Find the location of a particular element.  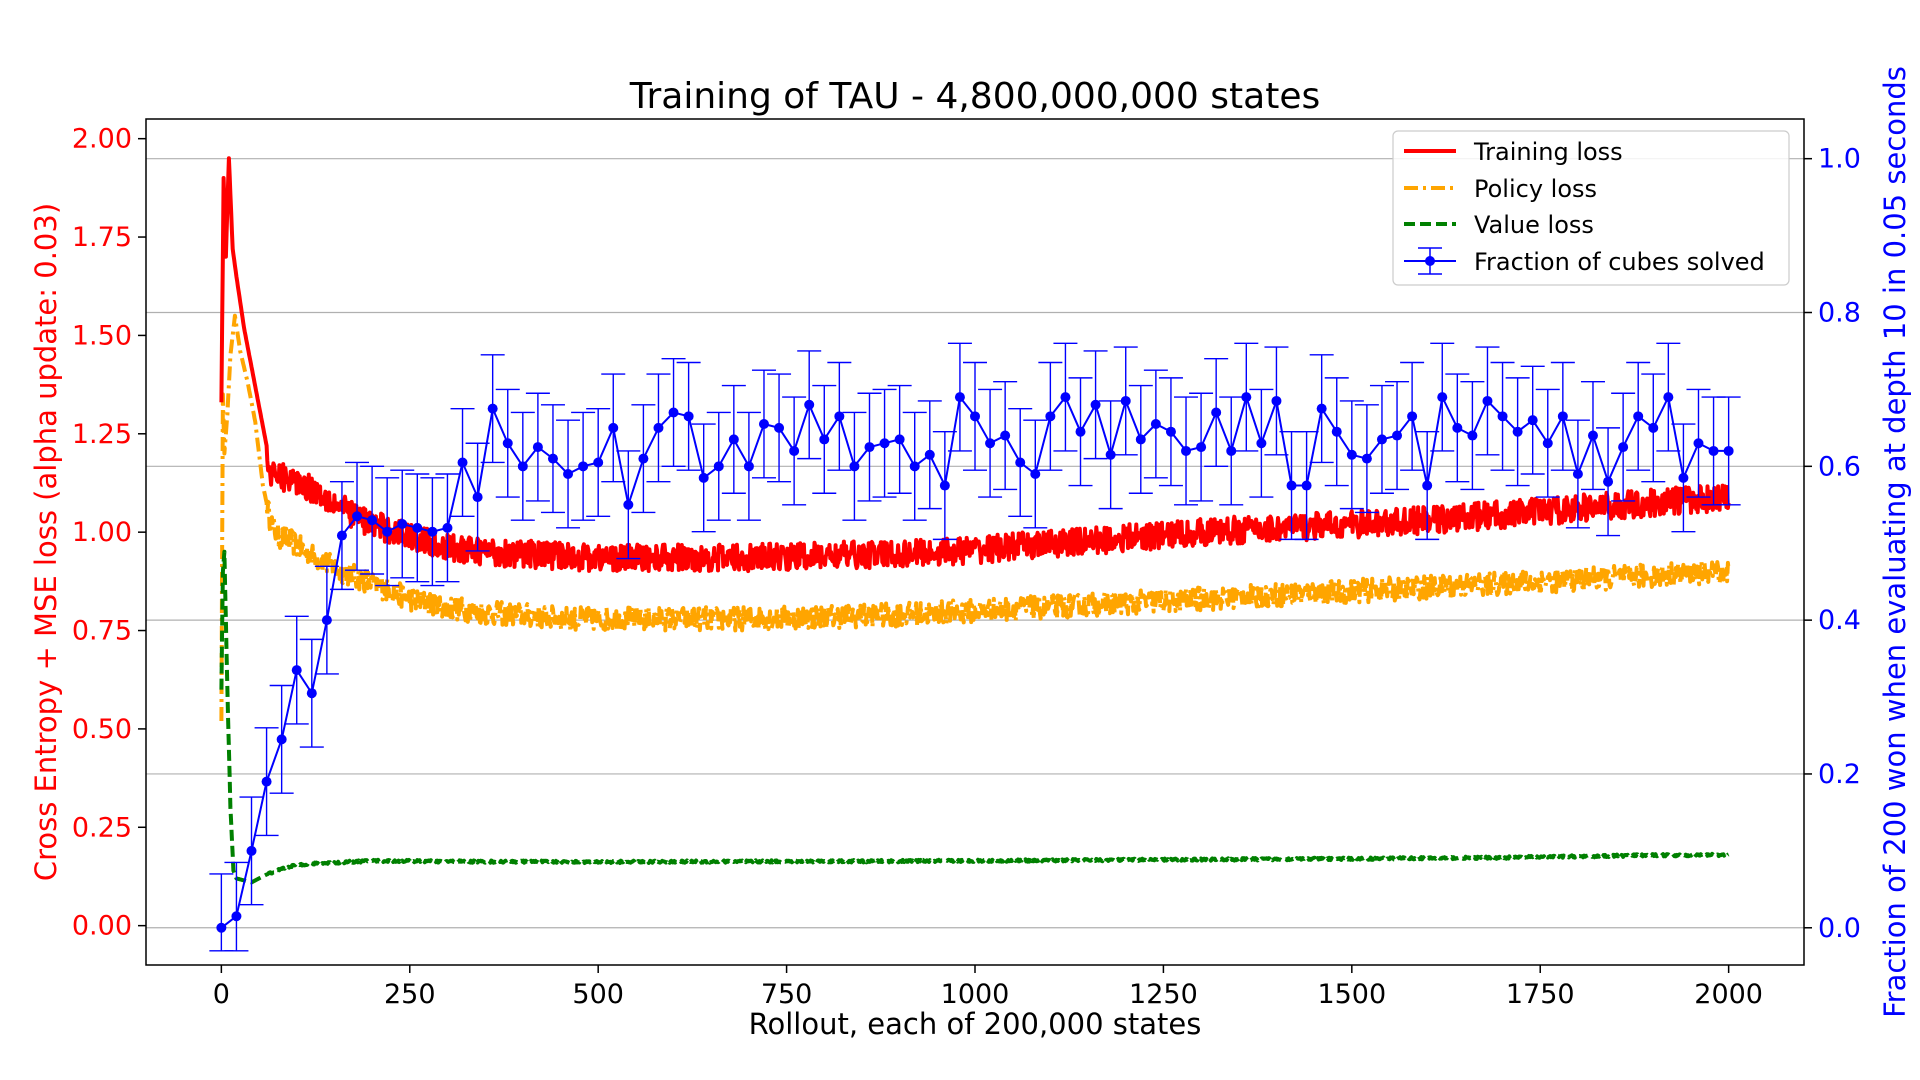

x-tick-label: 2000 is located at coordinates (1728, 994).